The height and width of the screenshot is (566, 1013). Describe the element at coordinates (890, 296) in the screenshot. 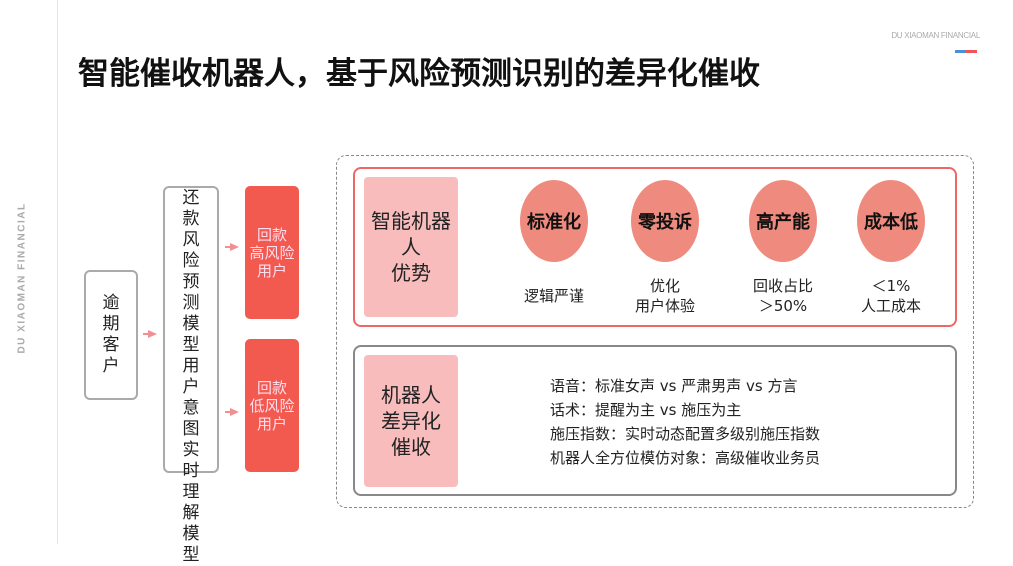

I see `advantage-desc: ＜1% 人工成本` at that location.